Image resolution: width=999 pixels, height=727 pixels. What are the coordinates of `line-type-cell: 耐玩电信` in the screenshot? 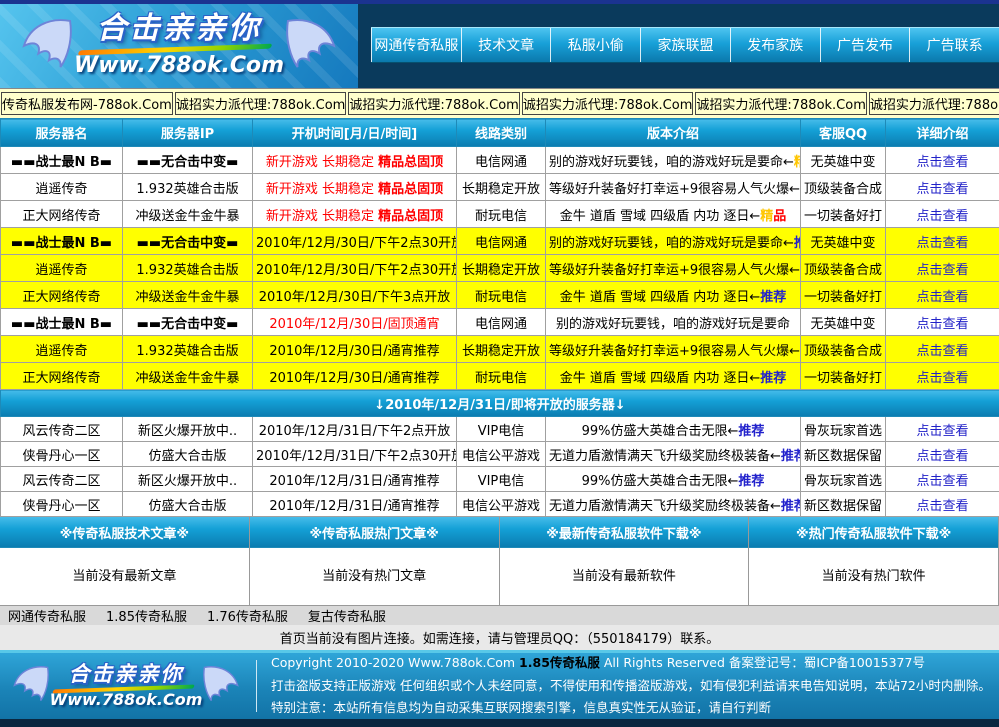 It's located at (501, 295).